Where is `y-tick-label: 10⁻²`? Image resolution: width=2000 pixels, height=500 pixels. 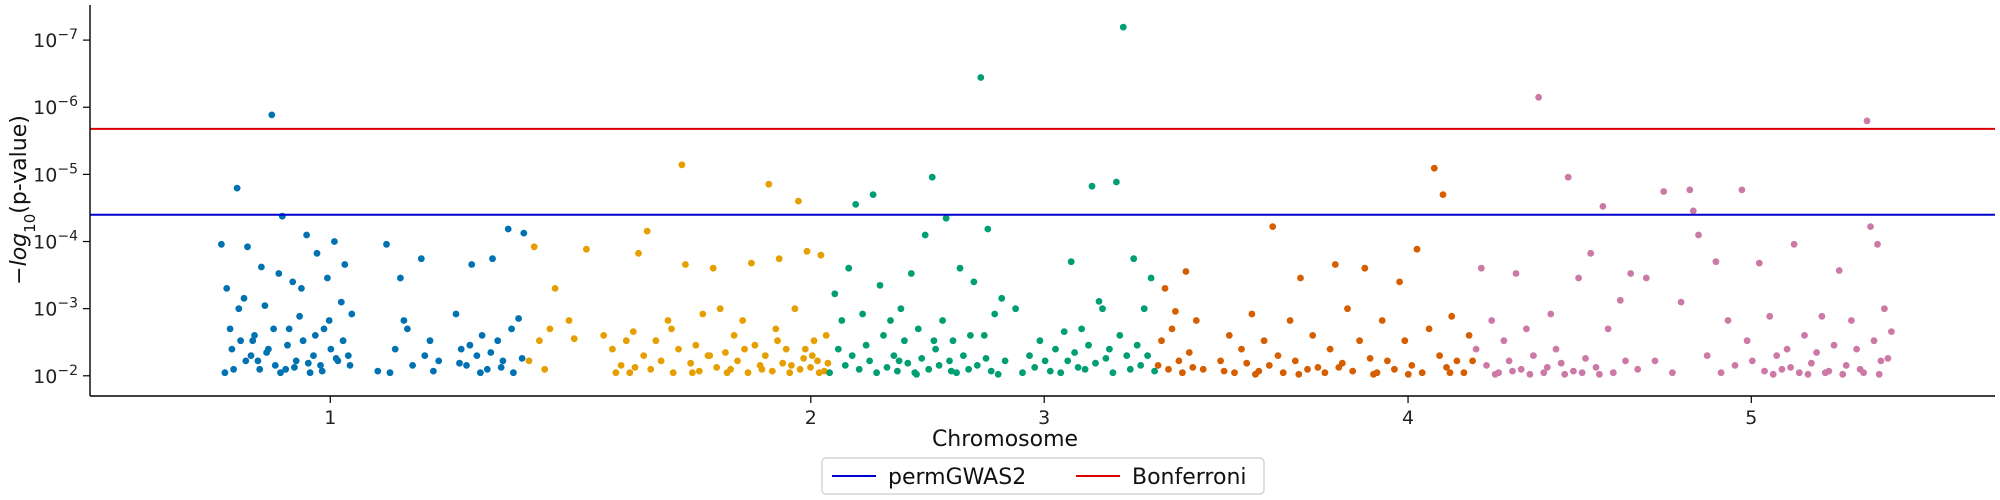 y-tick-label: 10⁻² is located at coordinates (55, 375).